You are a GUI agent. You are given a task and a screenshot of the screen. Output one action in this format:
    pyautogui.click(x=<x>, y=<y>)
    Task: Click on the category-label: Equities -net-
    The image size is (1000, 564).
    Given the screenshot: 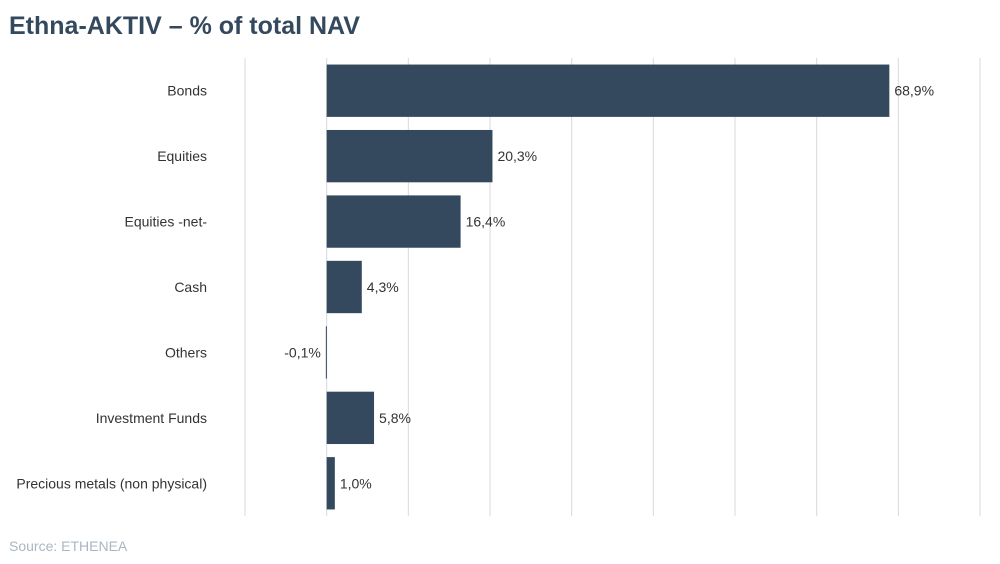 What is the action you would take?
    pyautogui.click(x=166, y=222)
    